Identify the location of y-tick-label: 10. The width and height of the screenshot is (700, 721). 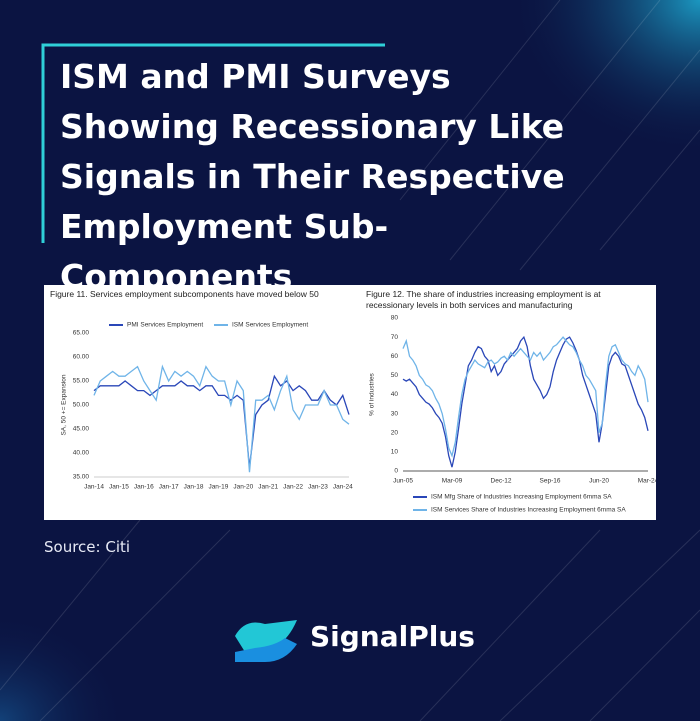
(395, 452).